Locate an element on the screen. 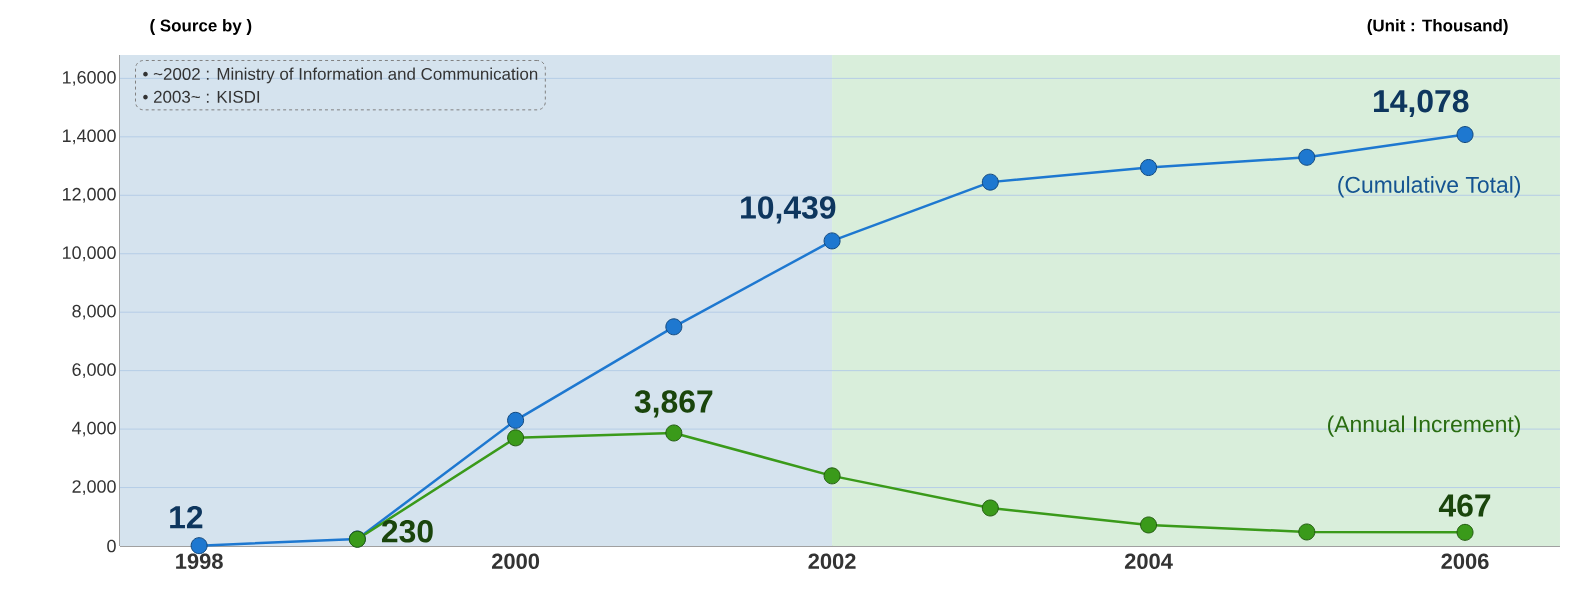 Image resolution: width=1577 pixels, height=593 pixels. data-label: 10,439 is located at coordinates (788, 210).